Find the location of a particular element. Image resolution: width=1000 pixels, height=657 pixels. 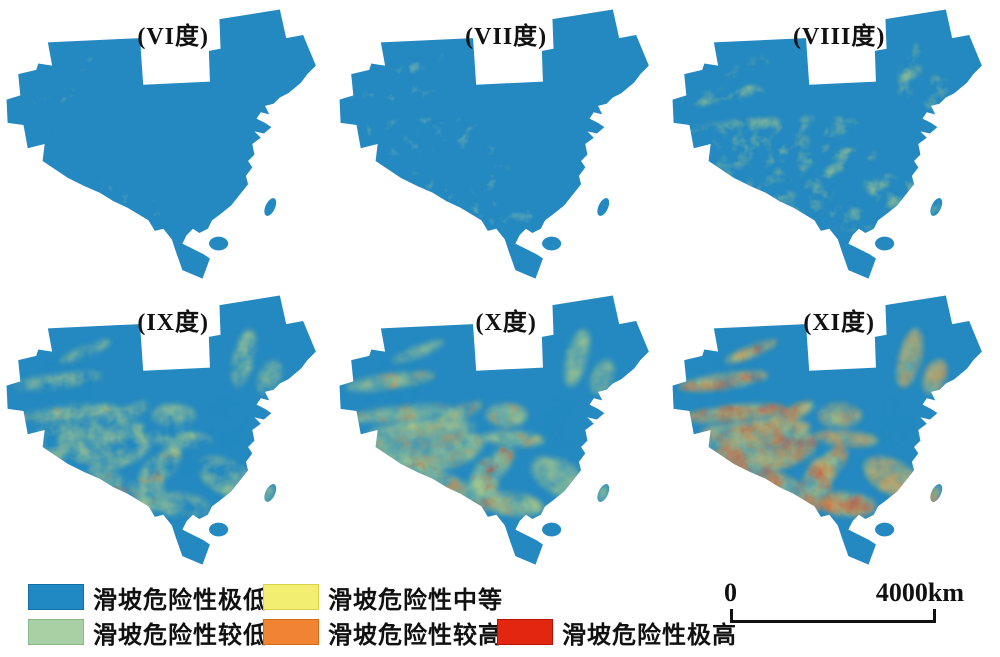

legend-swatch-low is located at coordinates (56, 632).